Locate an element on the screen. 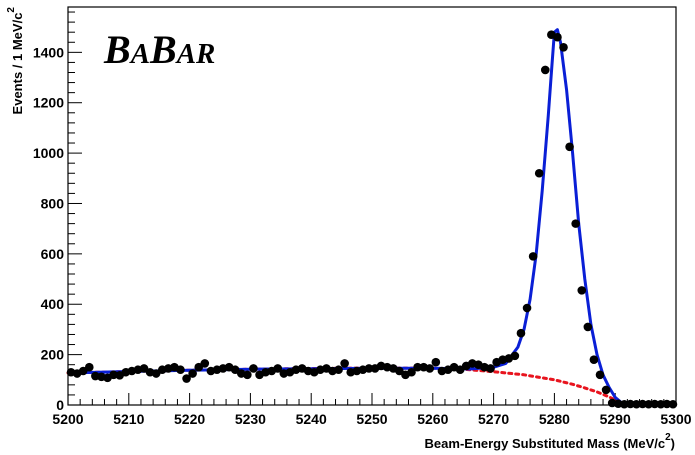  logo-part-2: A is located at coordinates (139, 54).